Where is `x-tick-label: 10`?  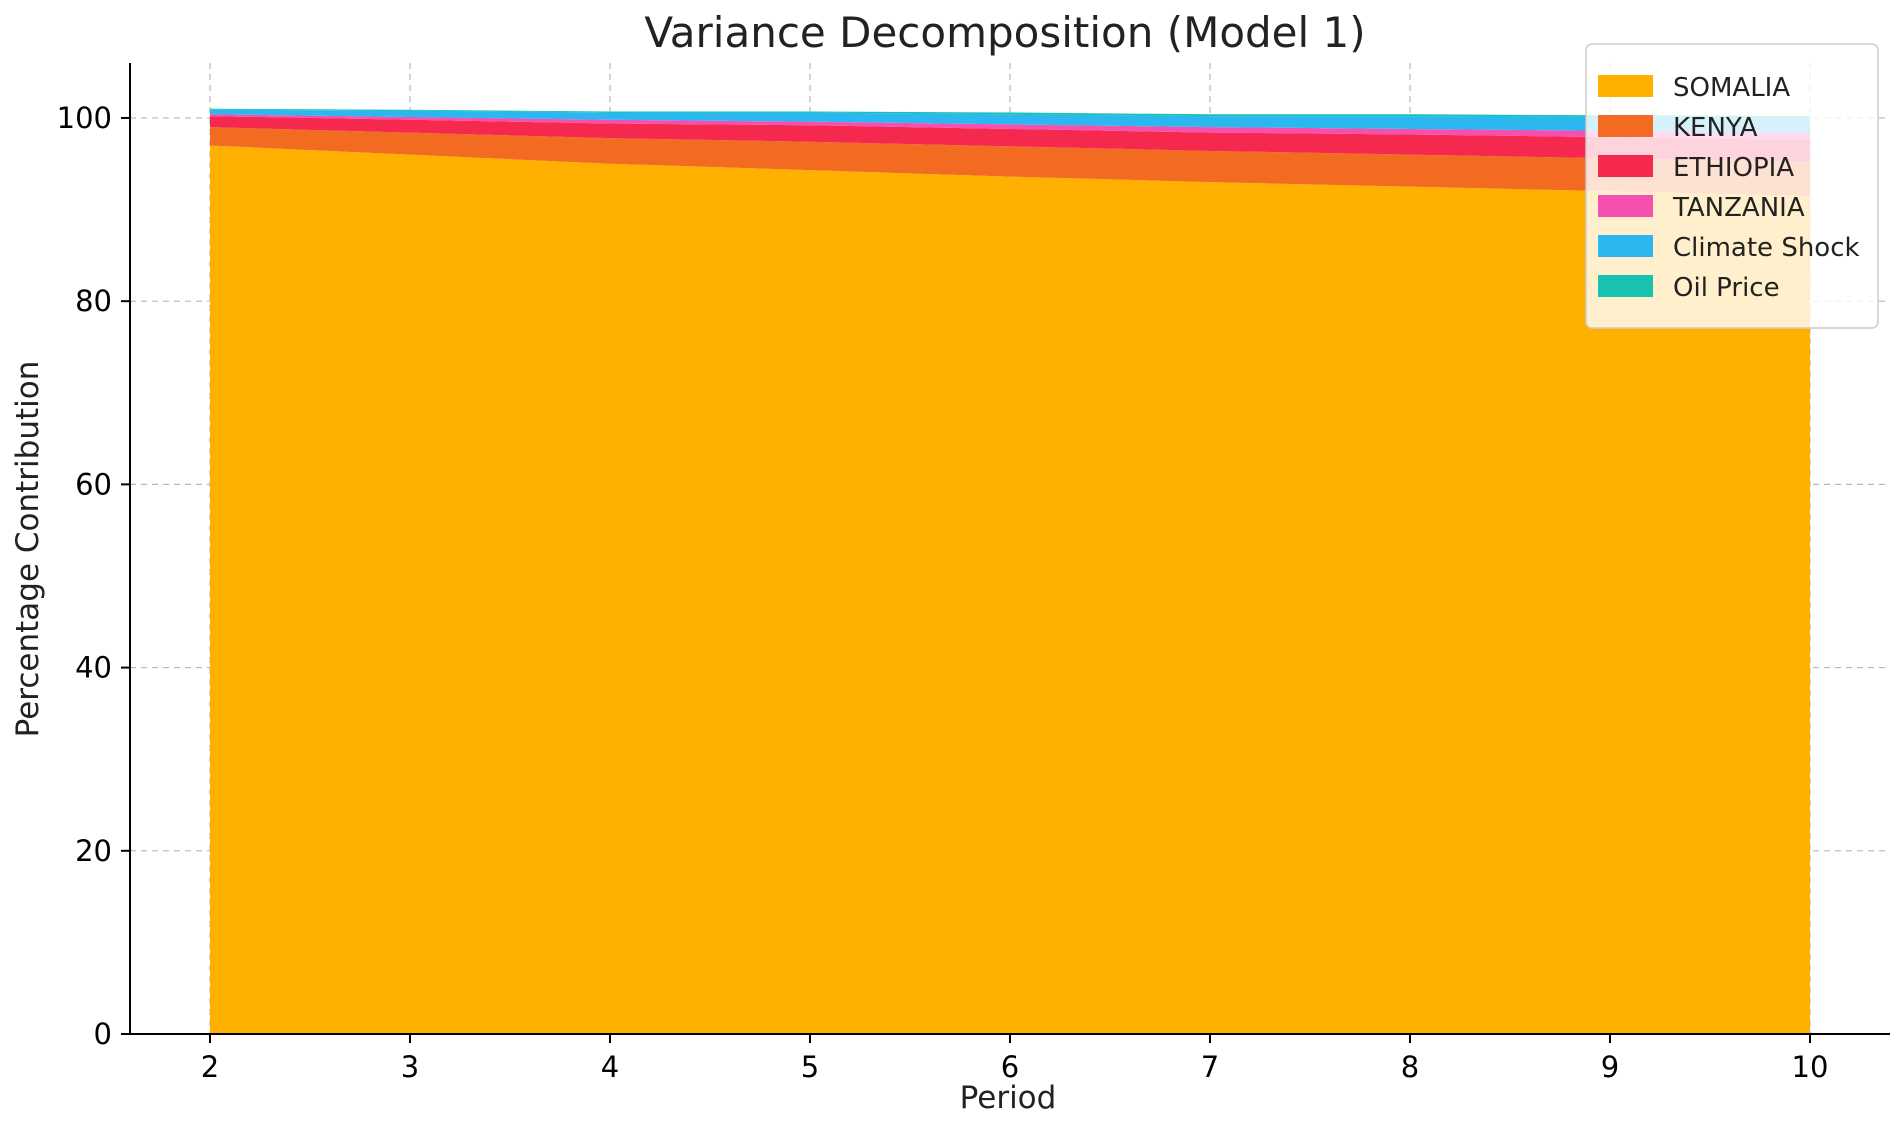 x-tick-label: 10 is located at coordinates (1810, 1067).